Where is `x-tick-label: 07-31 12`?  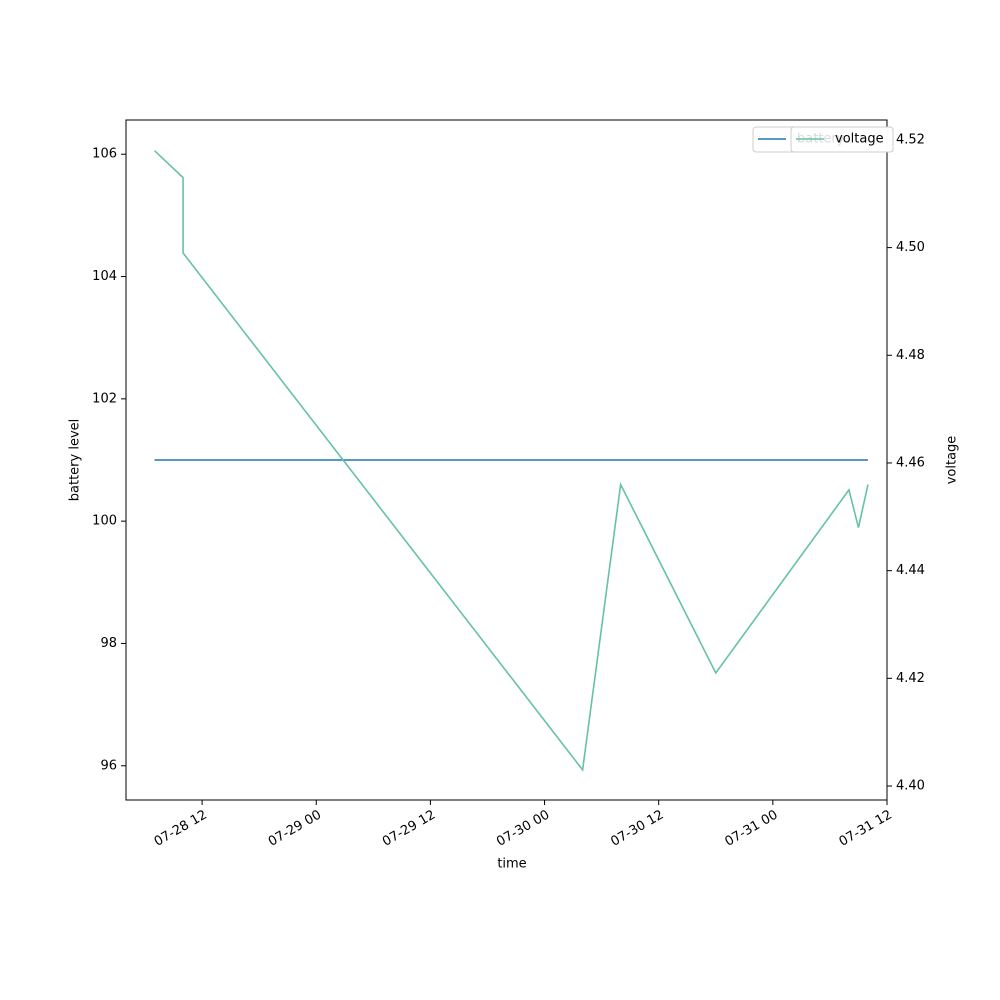 x-tick-label: 07-31 12 is located at coordinates (866, 829).